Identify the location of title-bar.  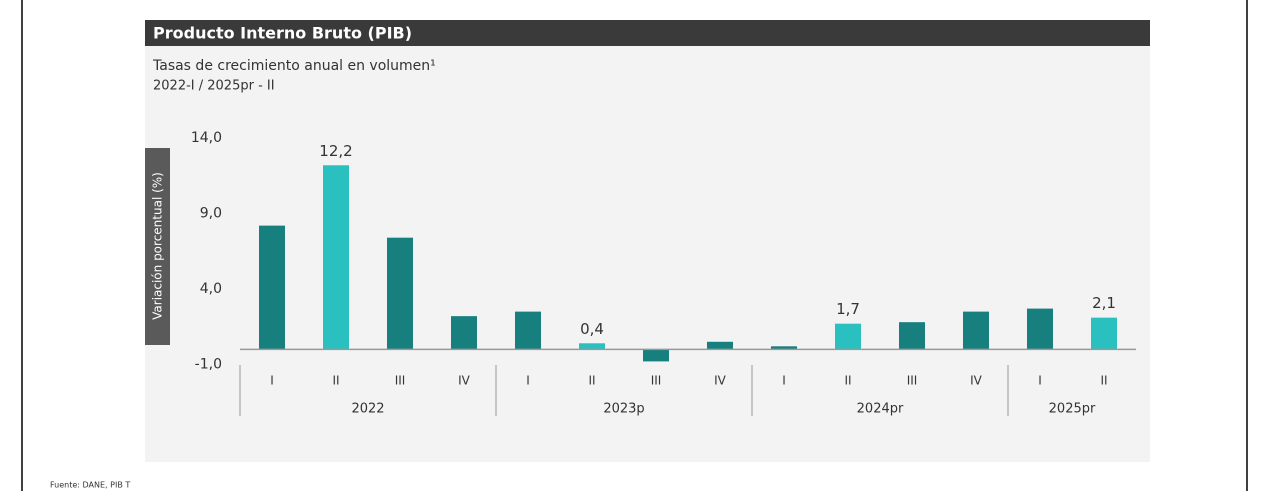
(647, 33).